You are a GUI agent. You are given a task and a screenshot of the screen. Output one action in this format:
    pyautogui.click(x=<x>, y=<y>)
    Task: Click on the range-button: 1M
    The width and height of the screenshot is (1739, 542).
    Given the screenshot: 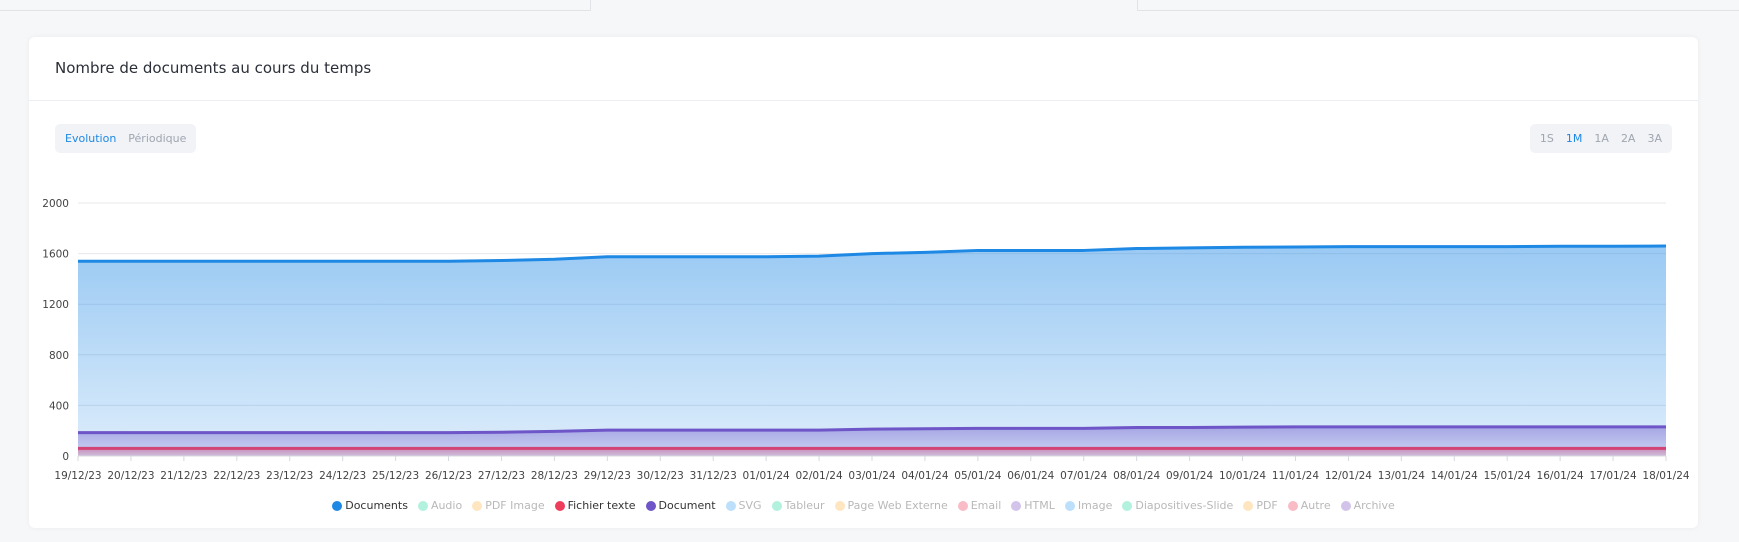 What is the action you would take?
    pyautogui.click(x=1574, y=138)
    